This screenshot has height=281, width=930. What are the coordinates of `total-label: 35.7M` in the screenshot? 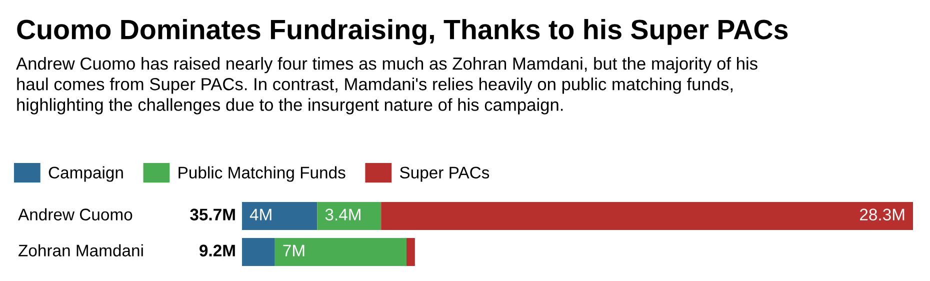 It's located at (212, 214).